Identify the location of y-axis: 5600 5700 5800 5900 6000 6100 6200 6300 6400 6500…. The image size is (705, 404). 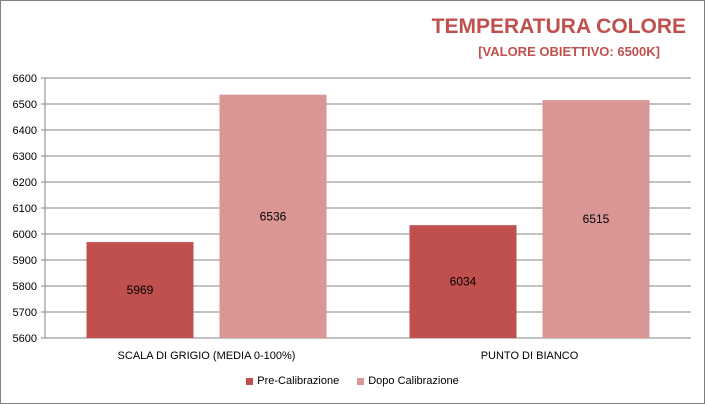
(29, 209).